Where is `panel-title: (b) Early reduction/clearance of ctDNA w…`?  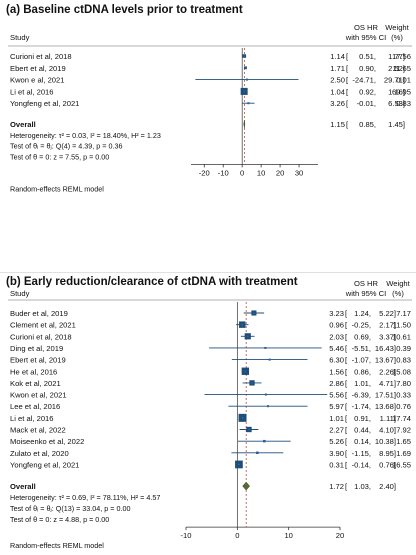
panel-title: (b) Early reduction/clearance of ctDNA w… is located at coordinates (152, 282).